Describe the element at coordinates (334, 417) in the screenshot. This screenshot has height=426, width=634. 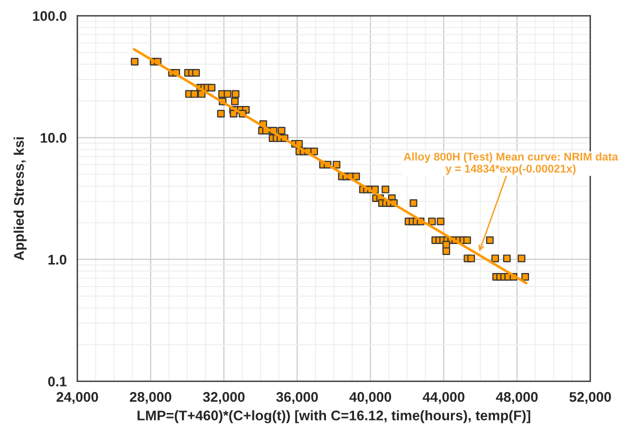
I see `x-axis-title: LMP=(T+460)*(C+log(t)) [with C=16.12, time(hours), temp(F)]` at that location.